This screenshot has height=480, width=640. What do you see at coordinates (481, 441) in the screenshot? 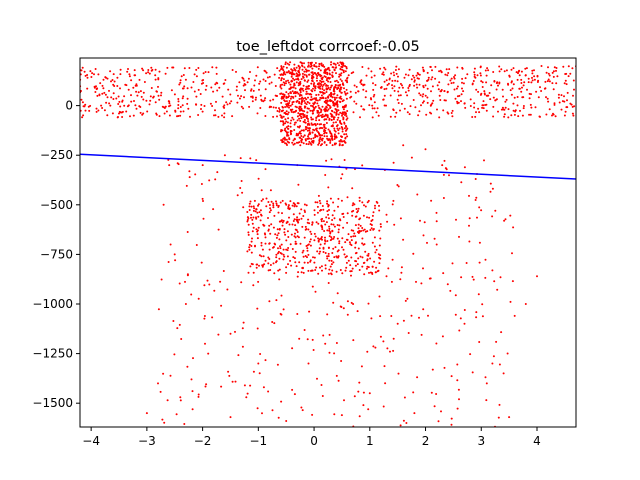
I see `x-tick-label: 3` at bounding box center [481, 441].